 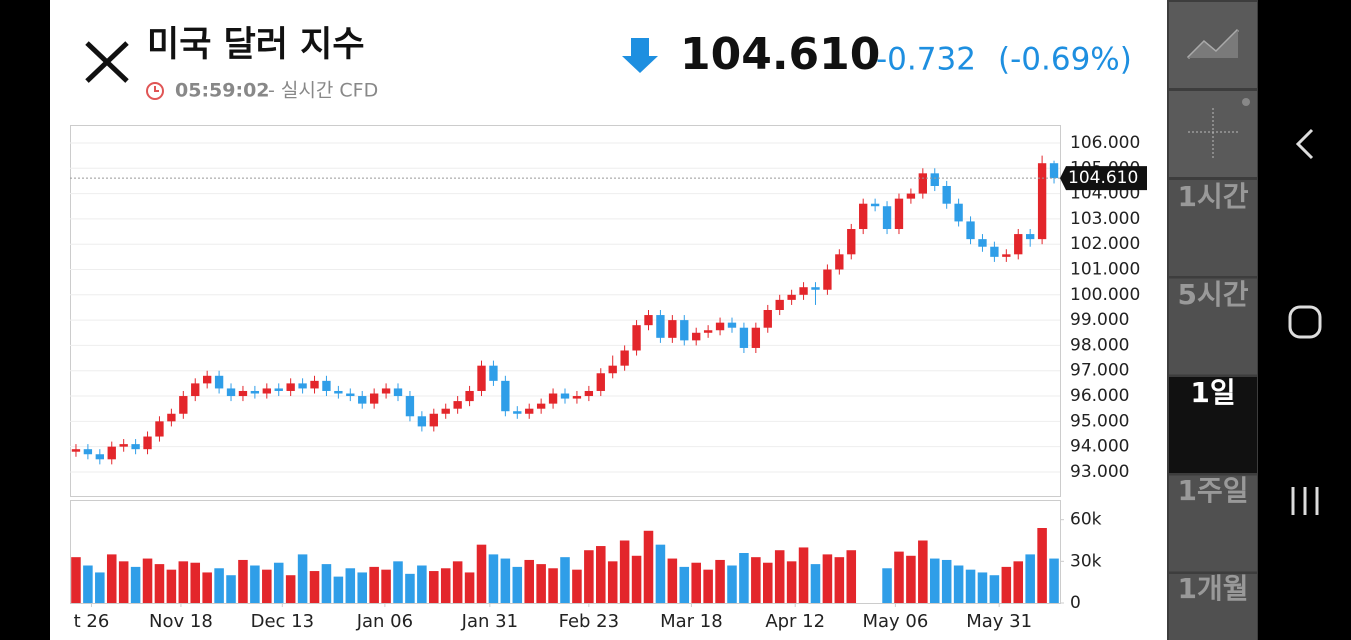 I want to click on line-chart-button, so click(x=1213, y=45).